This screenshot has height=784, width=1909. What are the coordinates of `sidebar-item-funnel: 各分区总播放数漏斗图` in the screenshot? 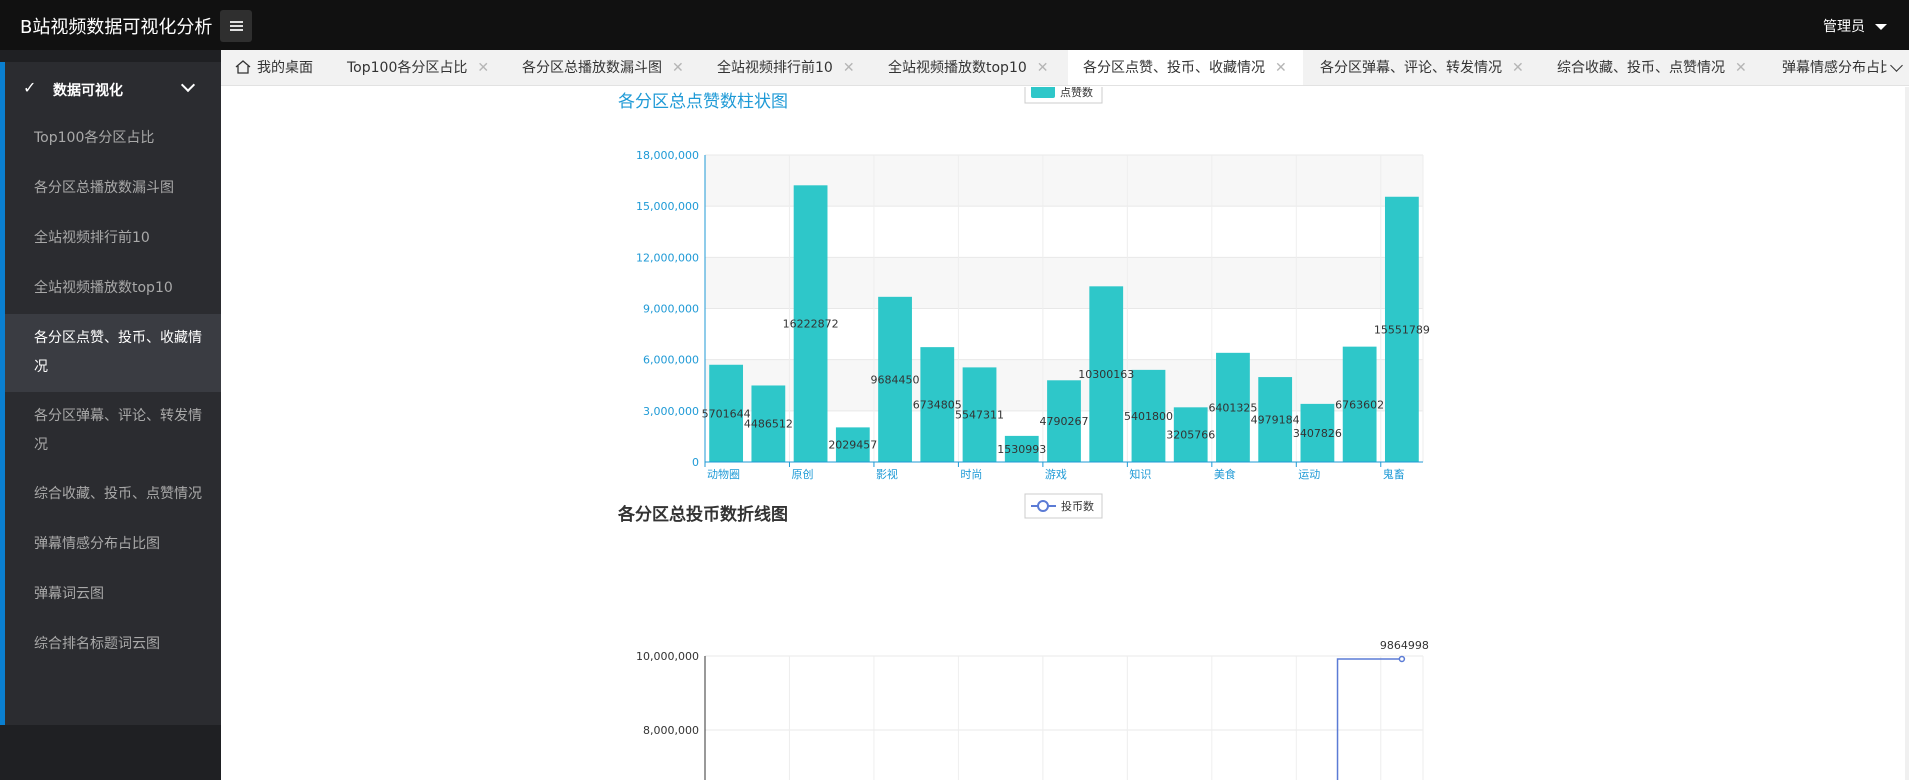 It's located at (113, 189).